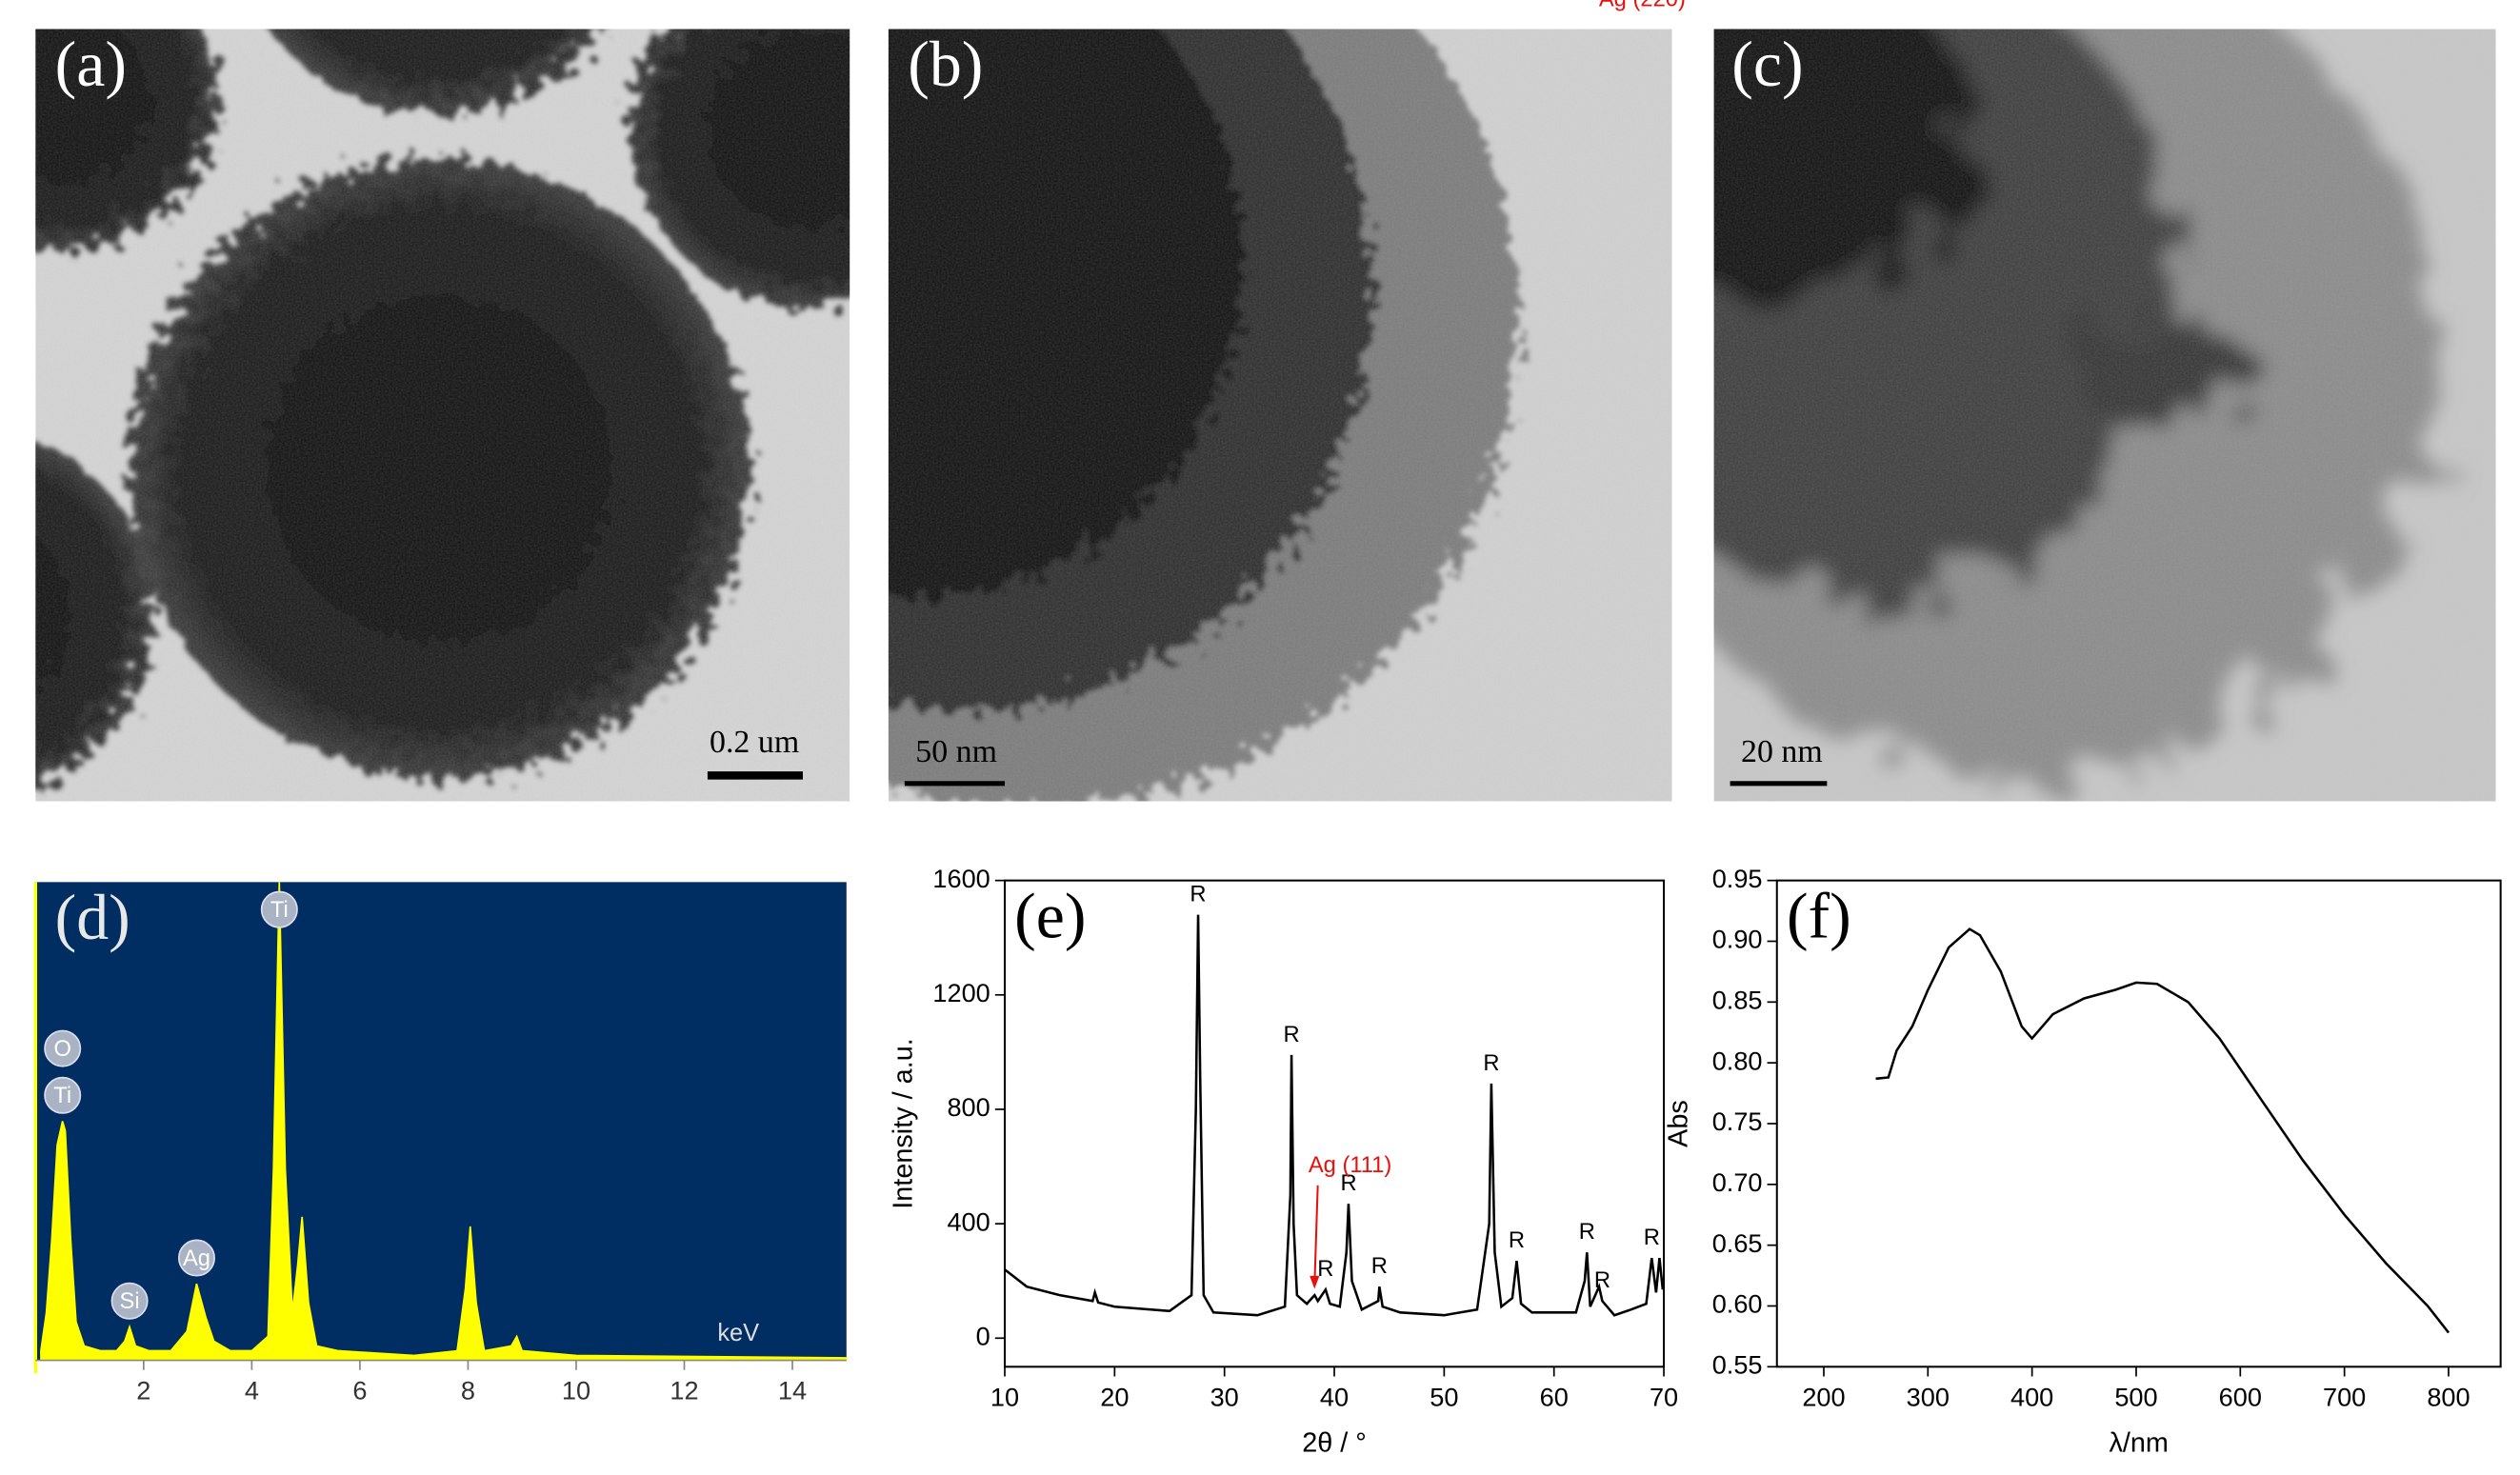  Describe the element at coordinates (754, 742) in the screenshot. I see `scale-bar-label: 0.2 um` at that location.